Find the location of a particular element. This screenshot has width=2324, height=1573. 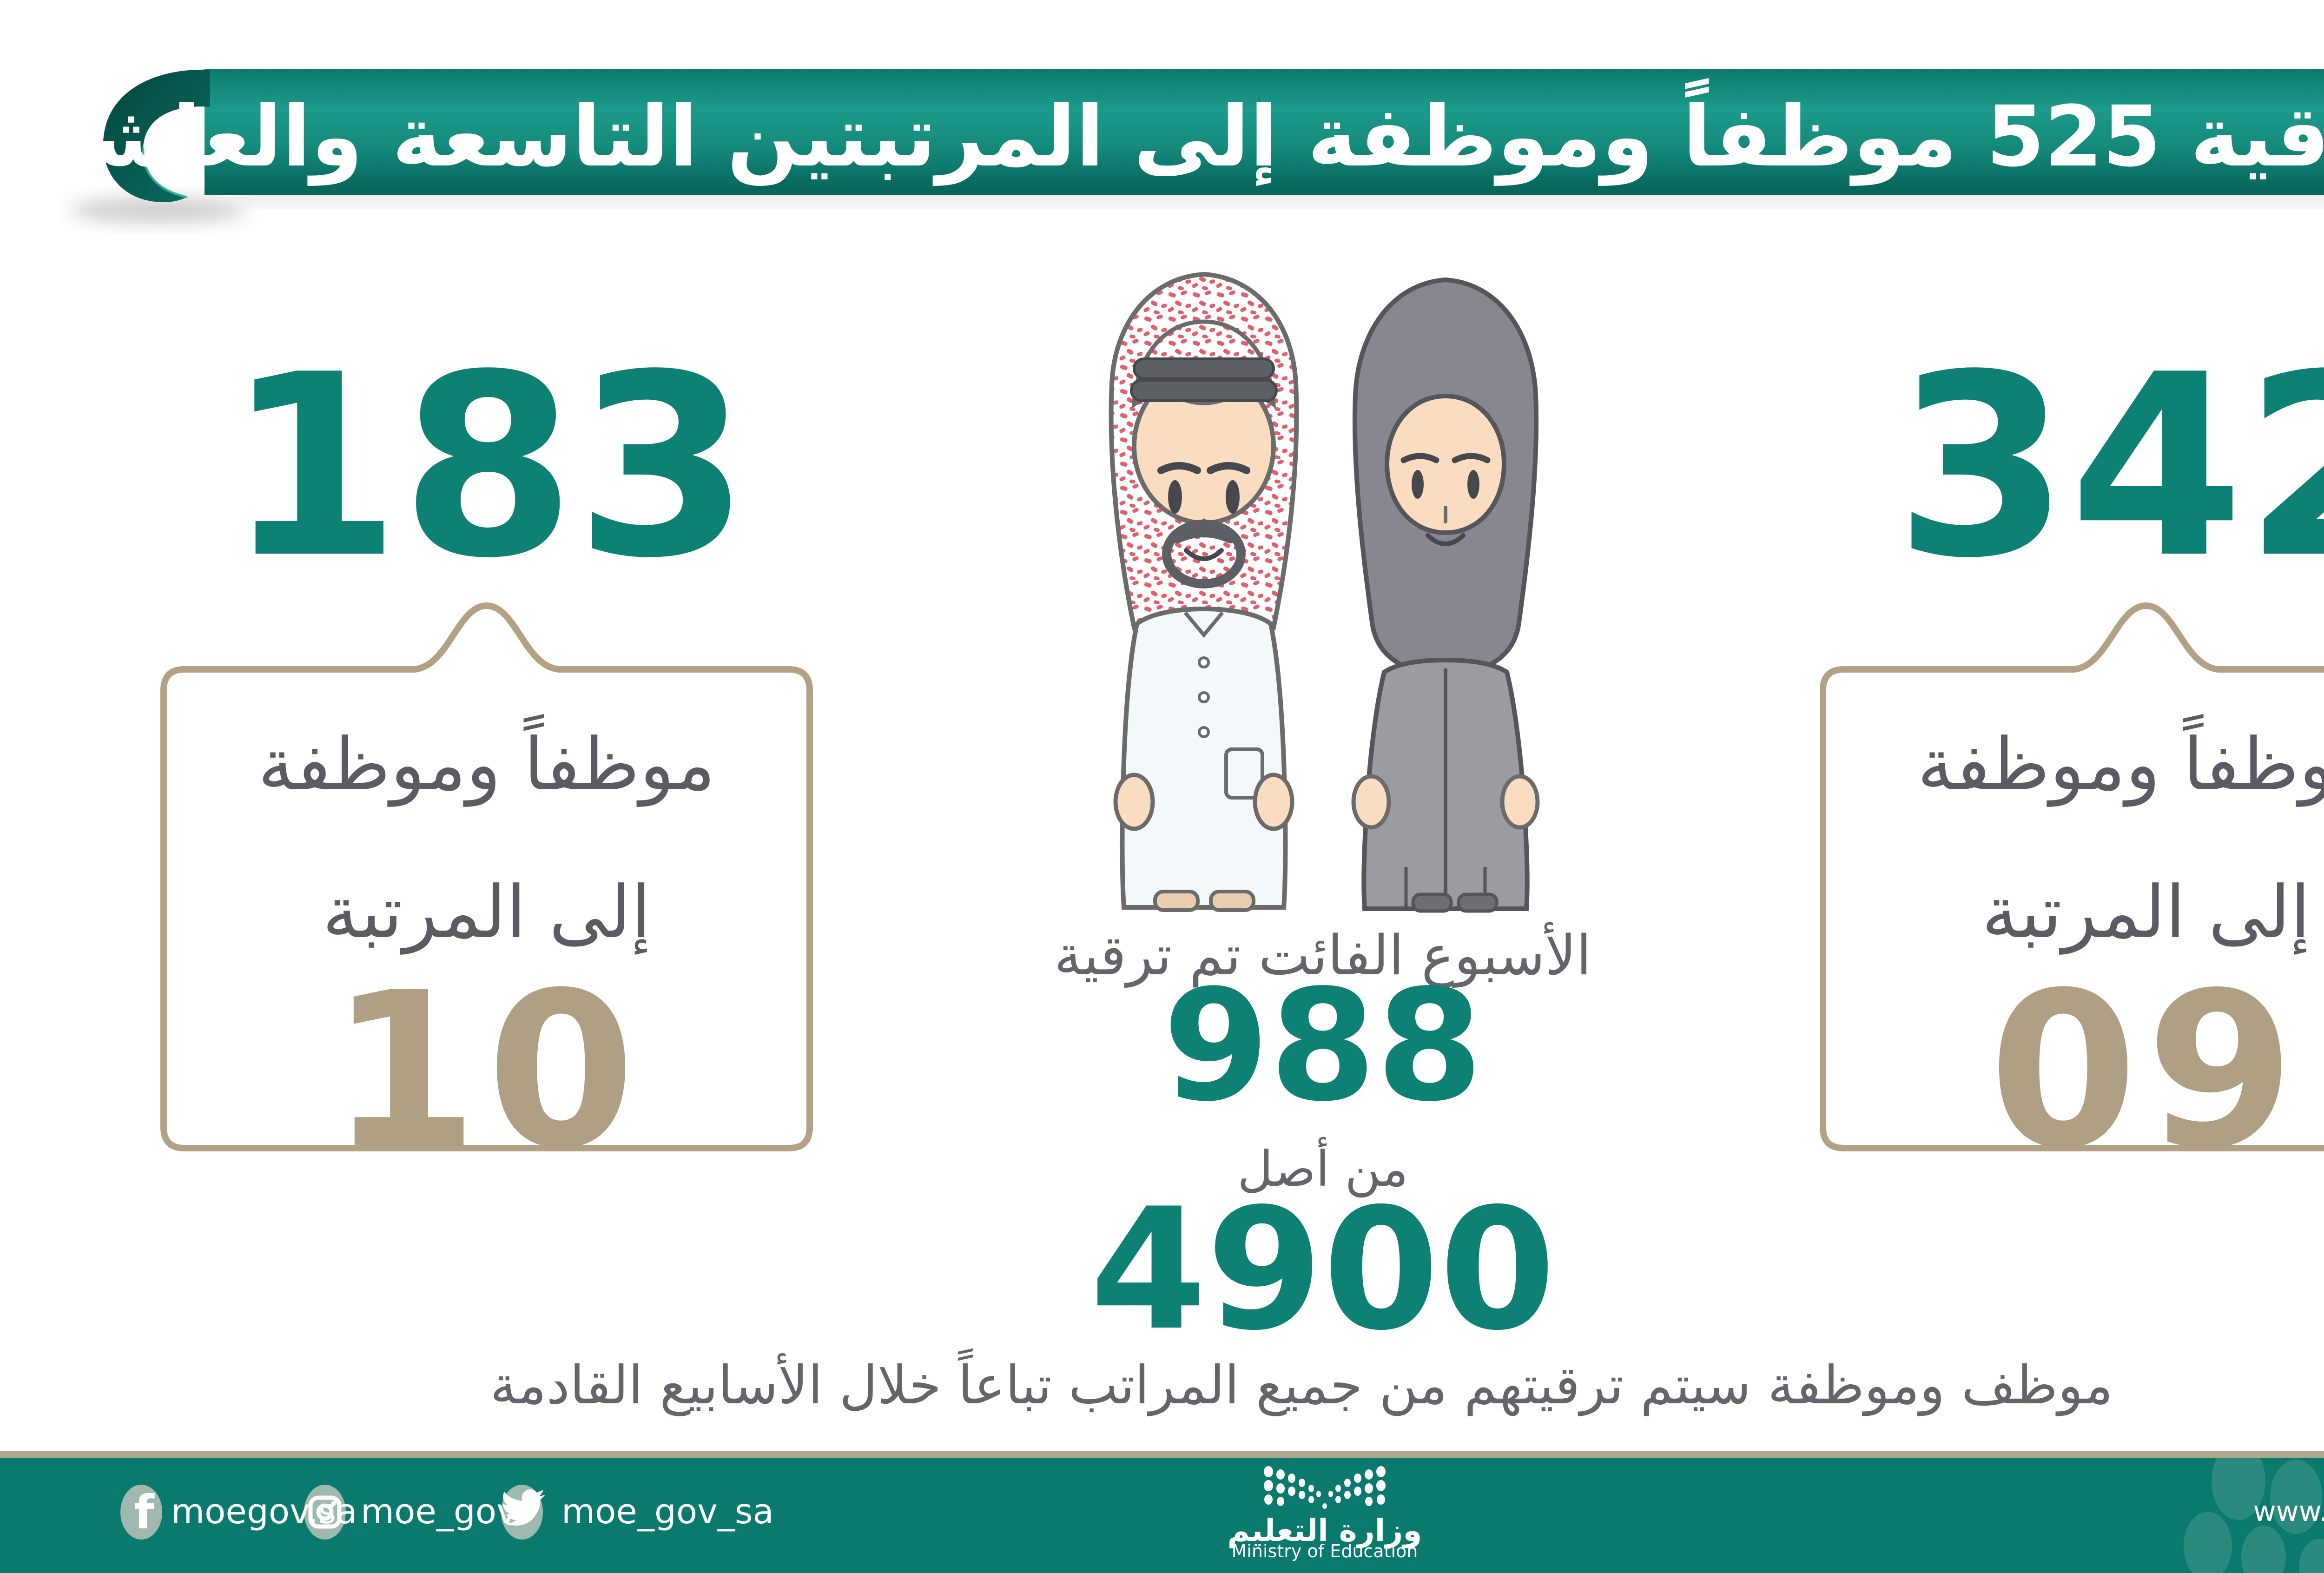

footer-dots-pattern is located at coordinates (2254, 1516).